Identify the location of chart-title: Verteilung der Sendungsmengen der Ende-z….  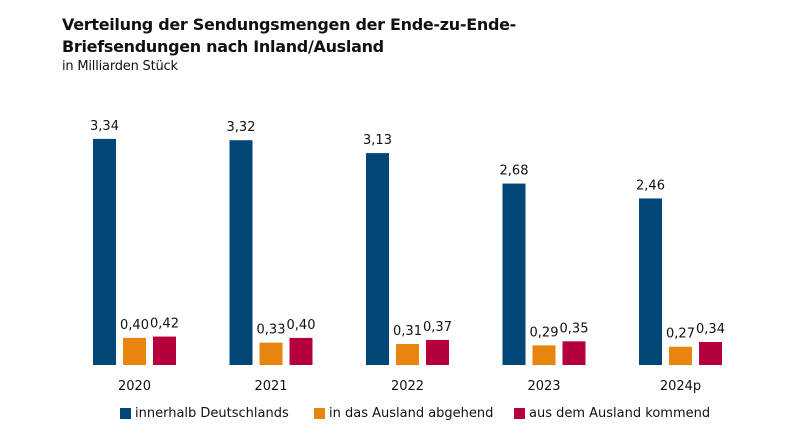
(289, 35).